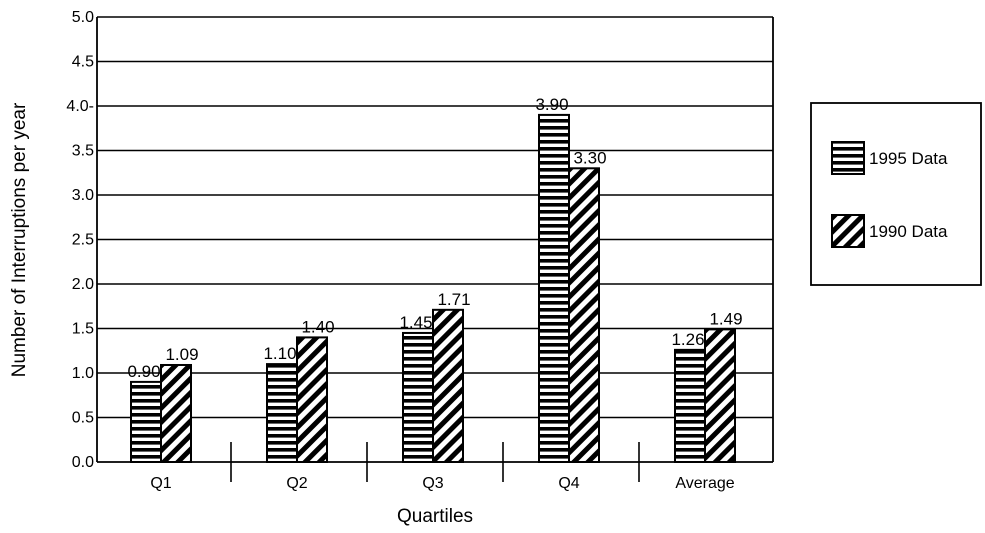  Describe the element at coordinates (908, 158) in the screenshot. I see `legend-label: 1995 Data` at that location.